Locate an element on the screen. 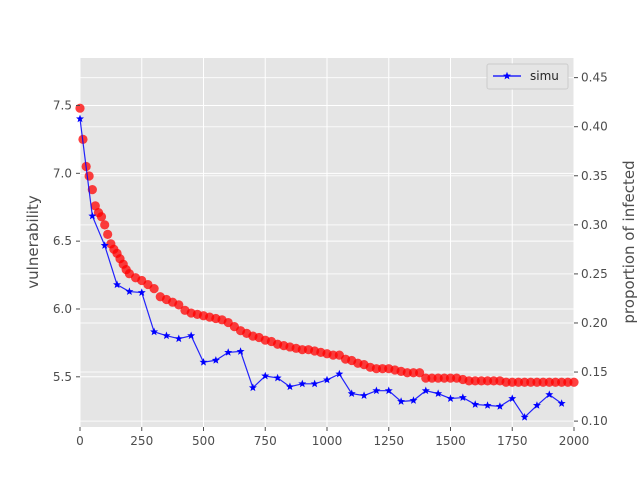  x-tick-label: 750 is located at coordinates (265, 441).